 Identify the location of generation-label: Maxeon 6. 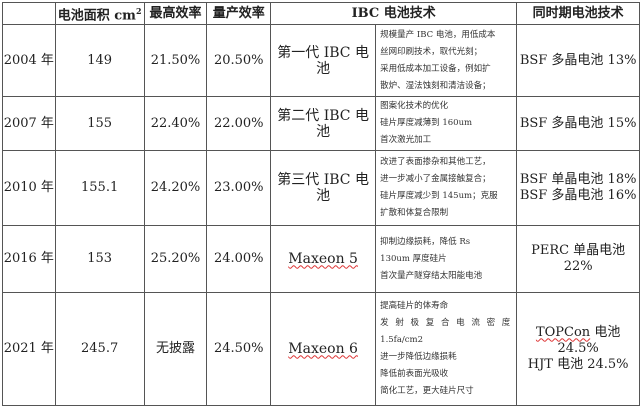
(323, 349).